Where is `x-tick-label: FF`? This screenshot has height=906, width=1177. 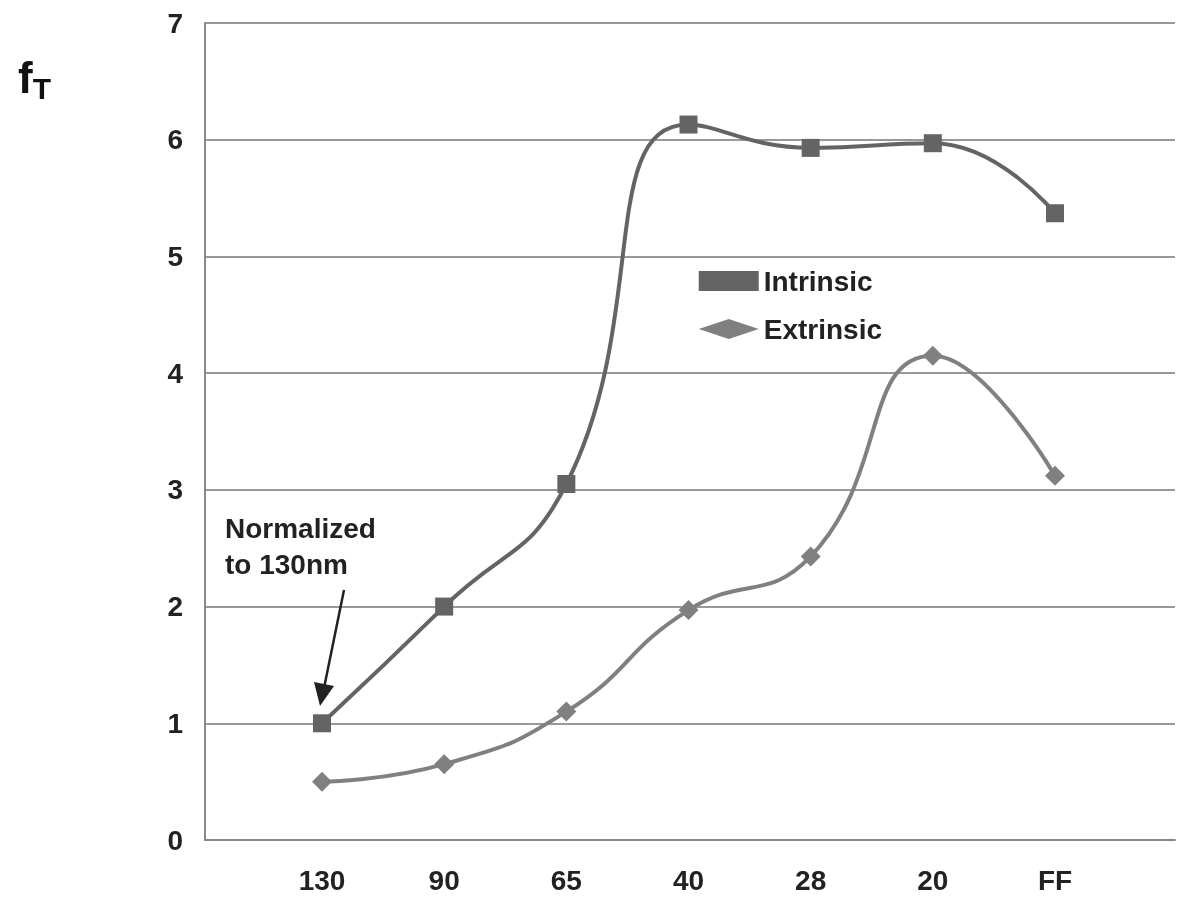
x-tick-label: FF is located at coordinates (1055, 880).